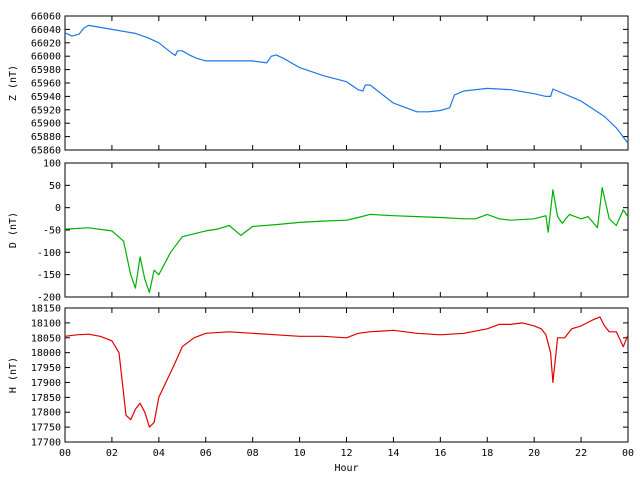  I want to click on h-xtick-label: 10, so click(300, 453).